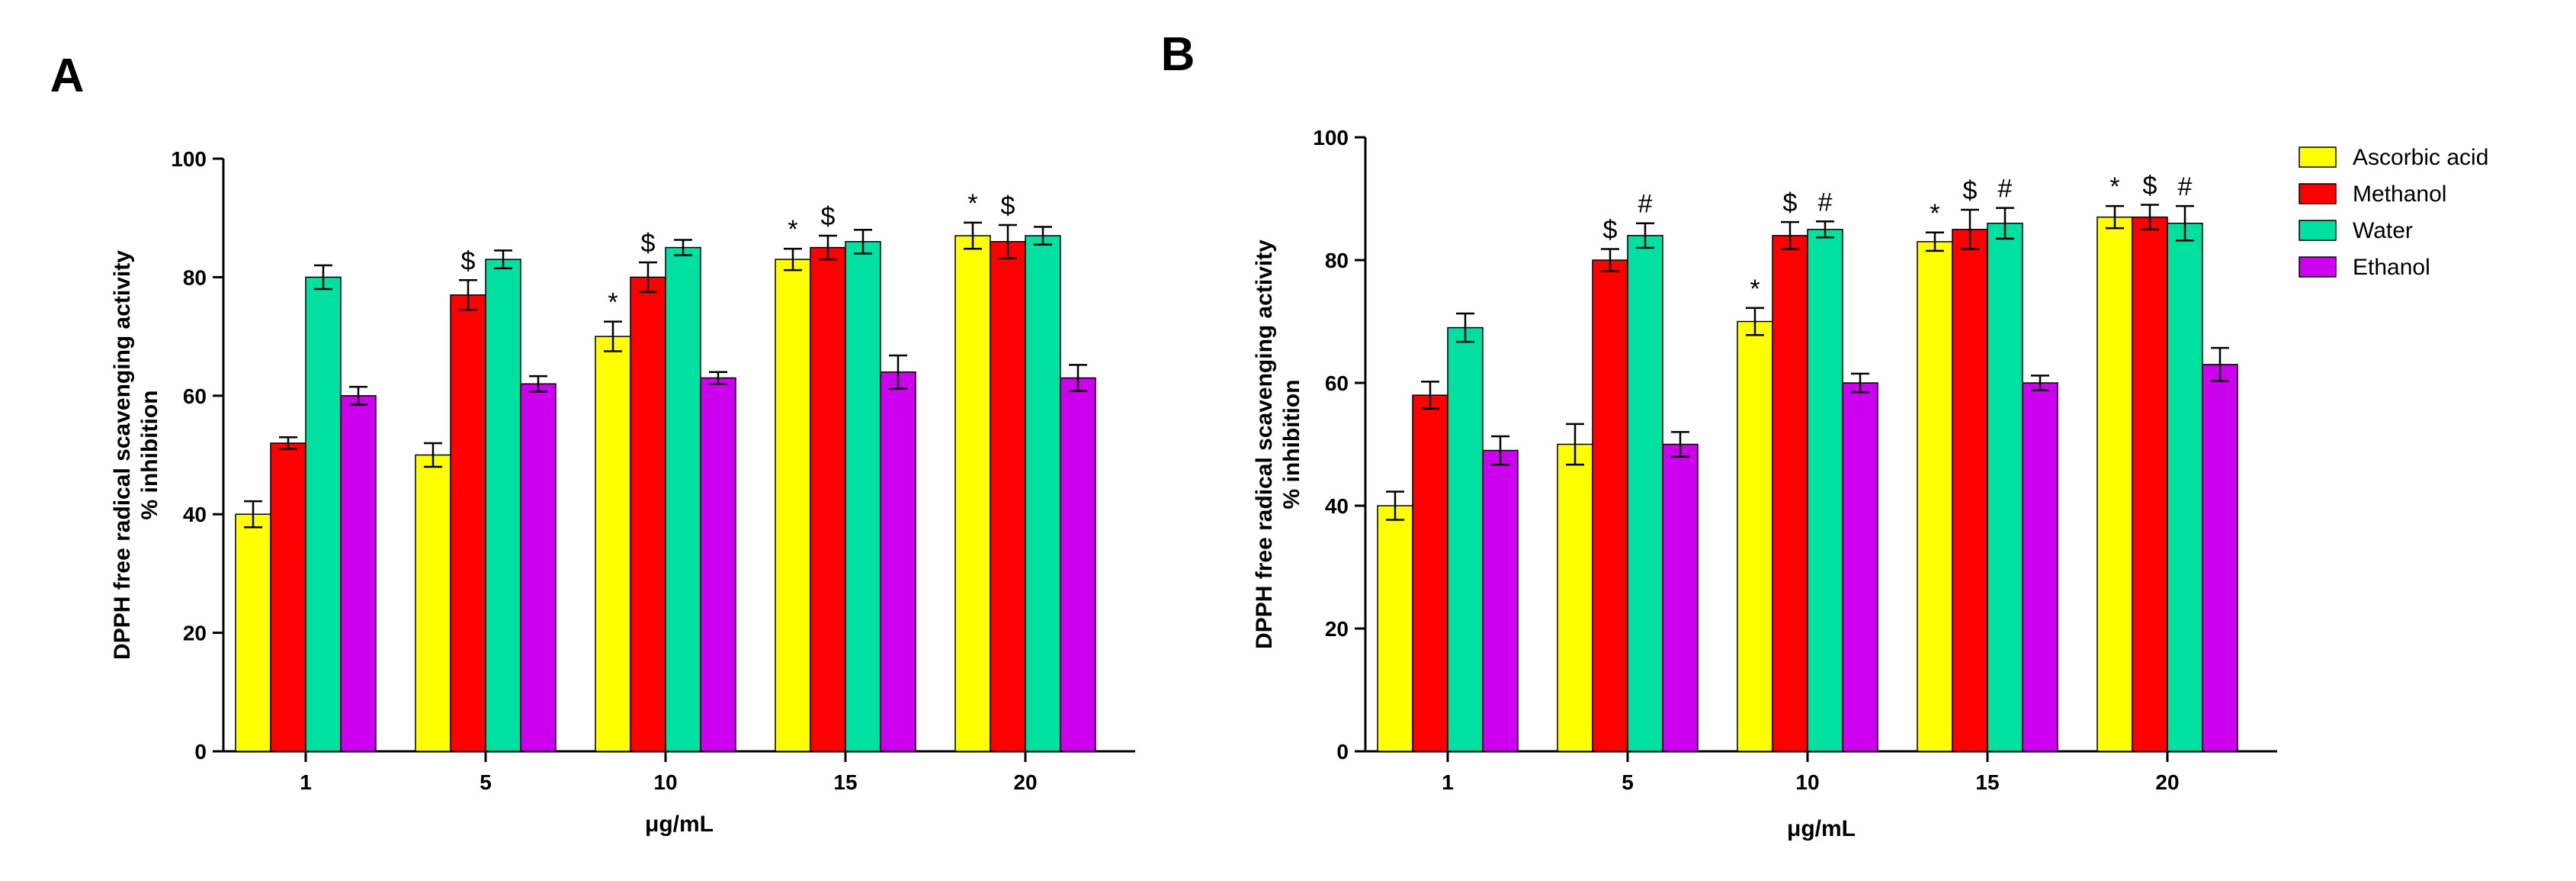 This screenshot has height=881, width=2576. I want to click on legend-label: Water, so click(2383, 231).